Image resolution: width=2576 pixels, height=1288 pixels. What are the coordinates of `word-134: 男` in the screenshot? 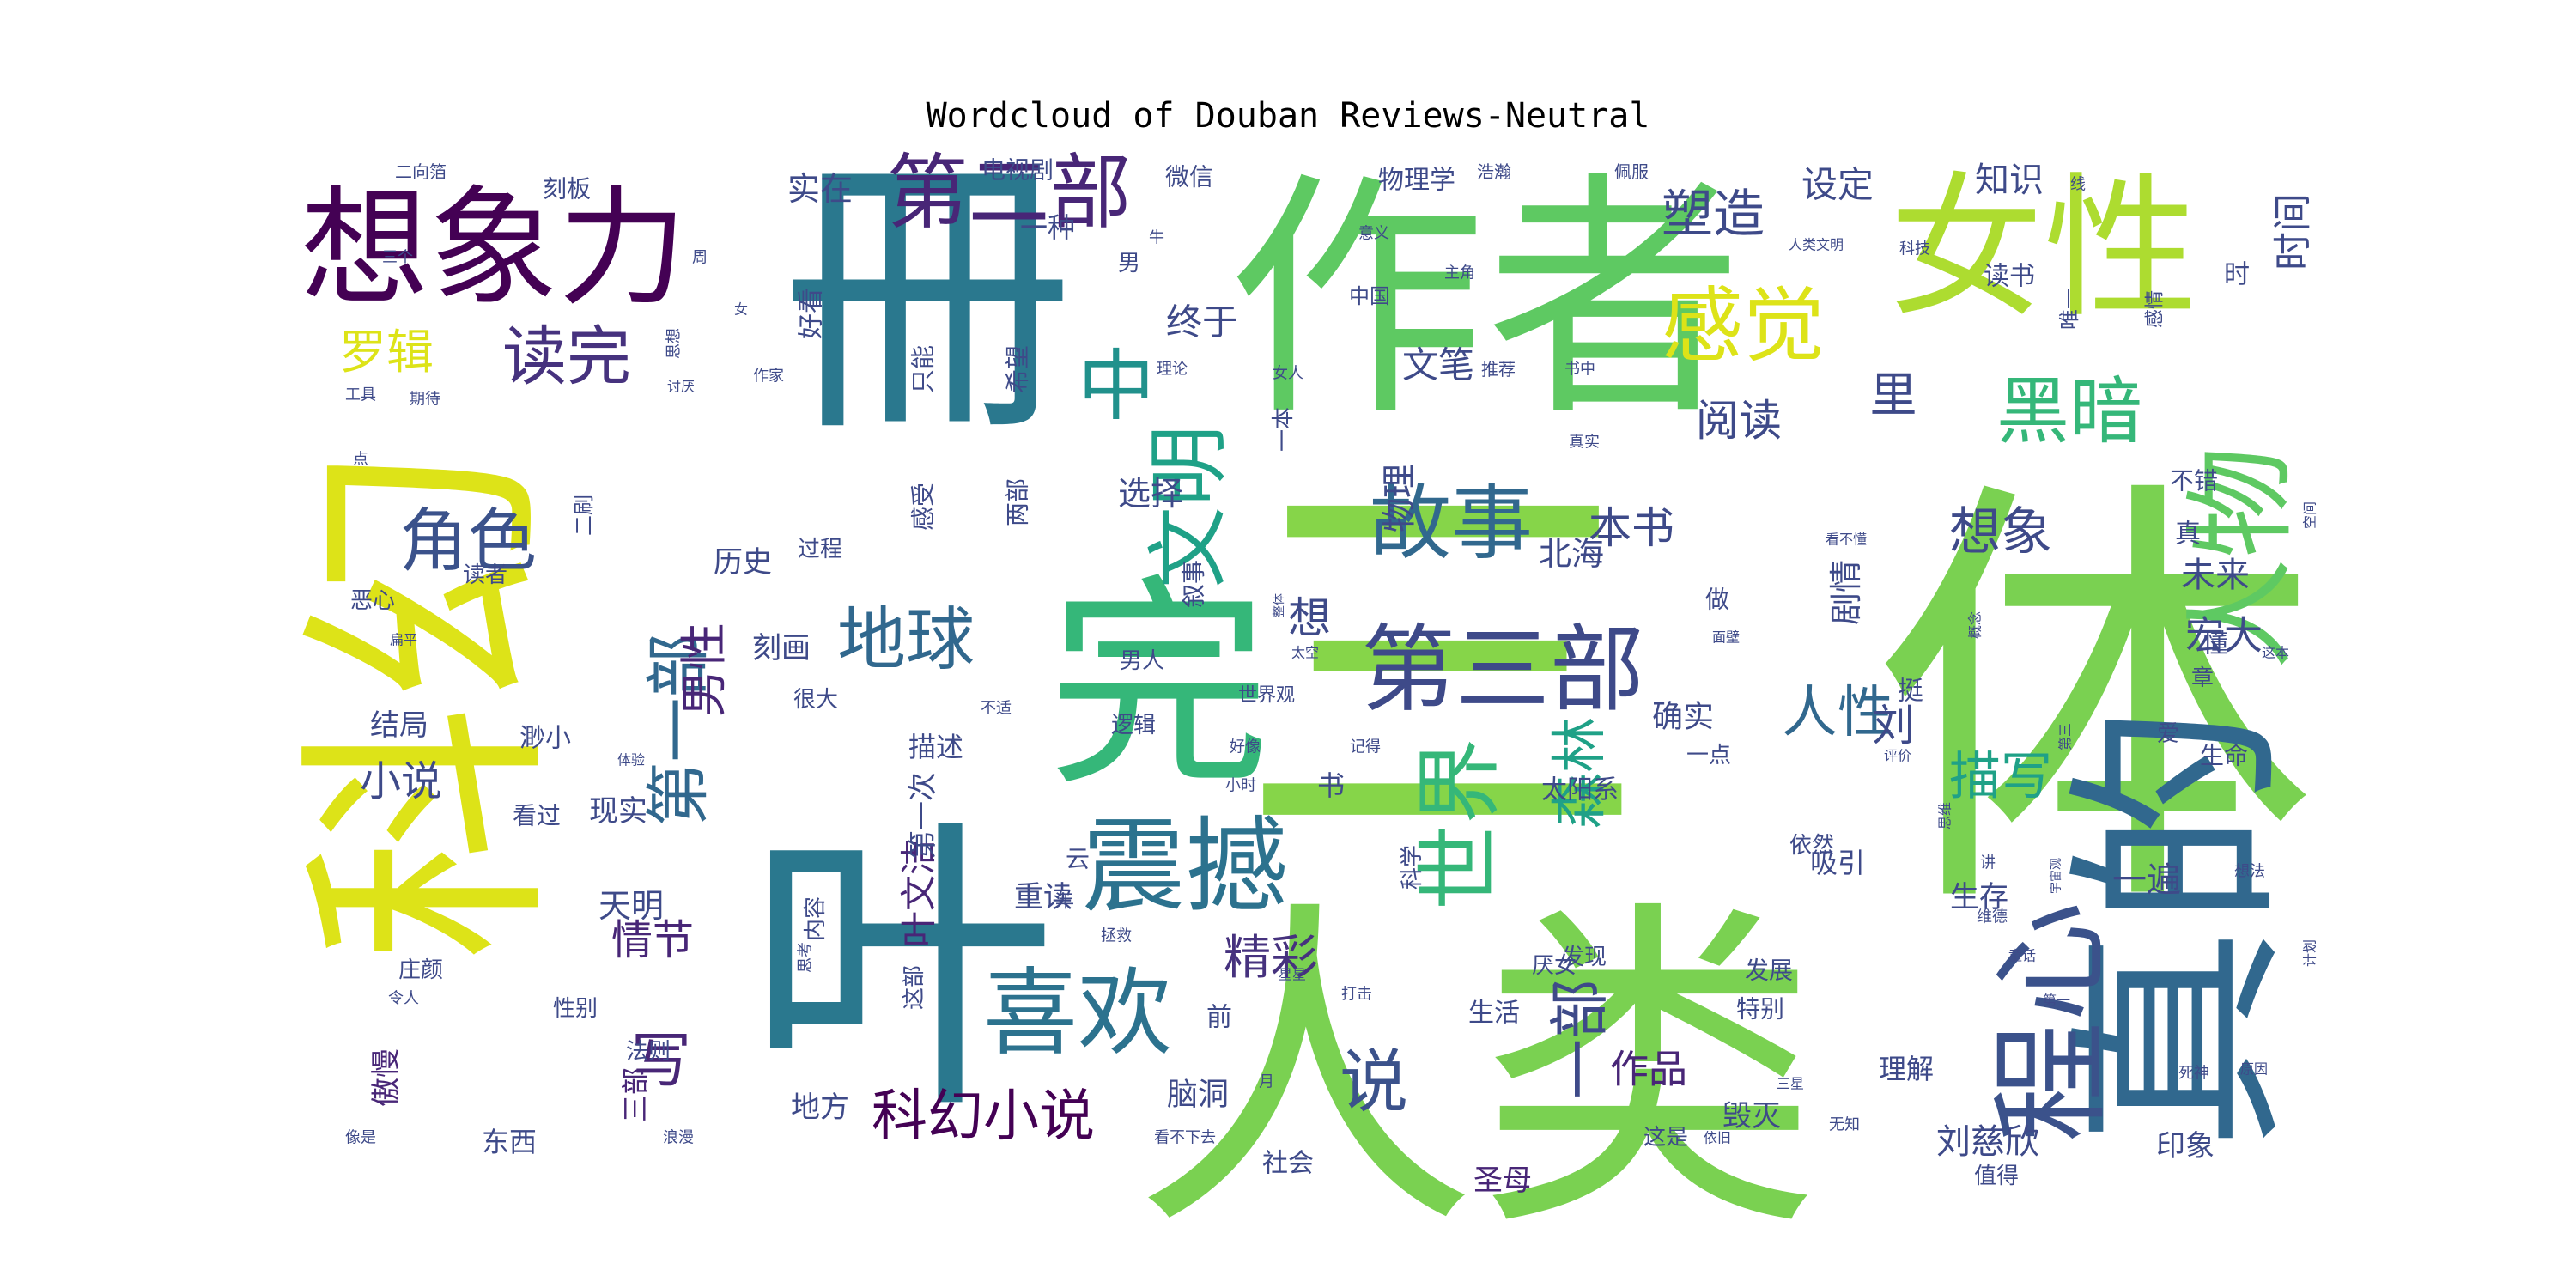 It's located at (1129, 263).